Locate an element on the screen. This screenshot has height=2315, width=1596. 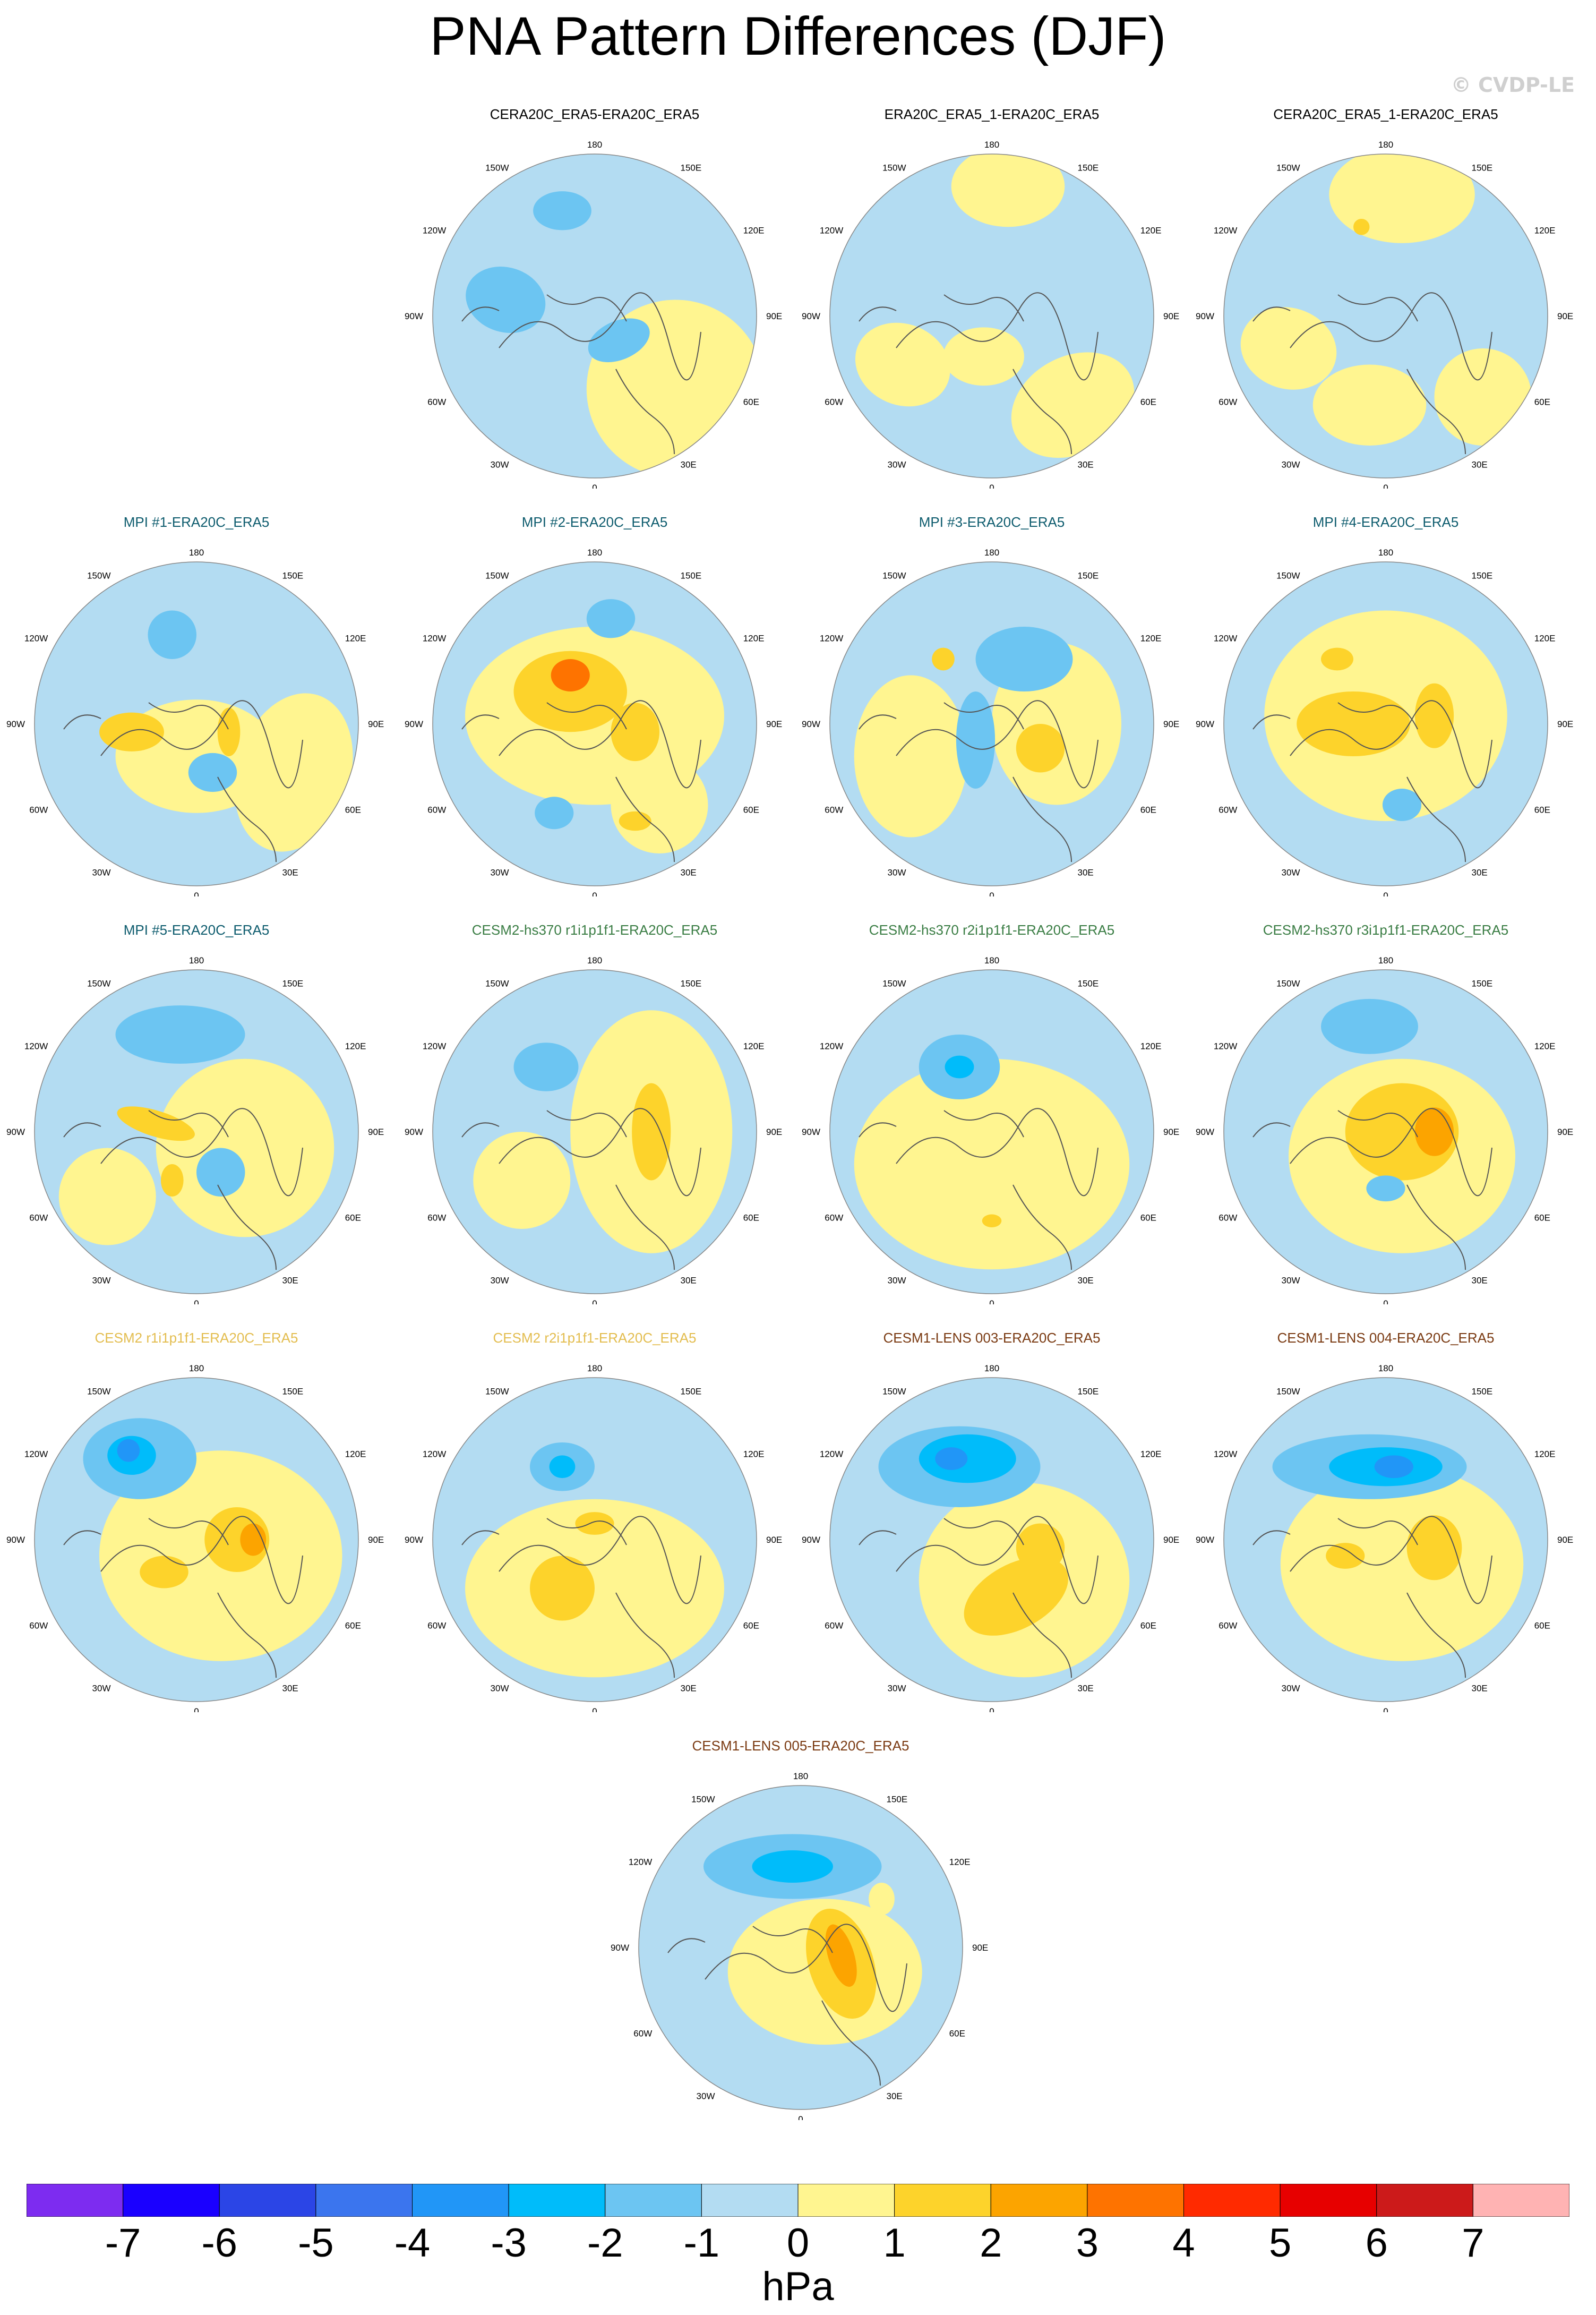
page-title: PNA Pattern Differences (DJF) is located at coordinates (798, 36).